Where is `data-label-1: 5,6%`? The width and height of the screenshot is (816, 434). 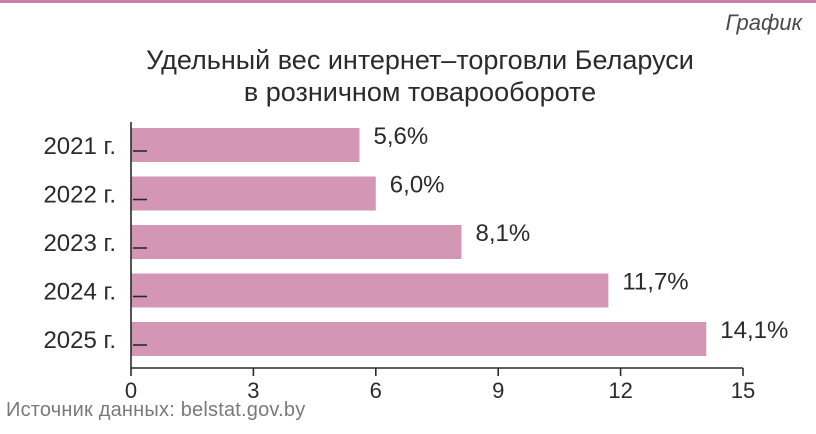 data-label-1: 5,6% is located at coordinates (400, 136).